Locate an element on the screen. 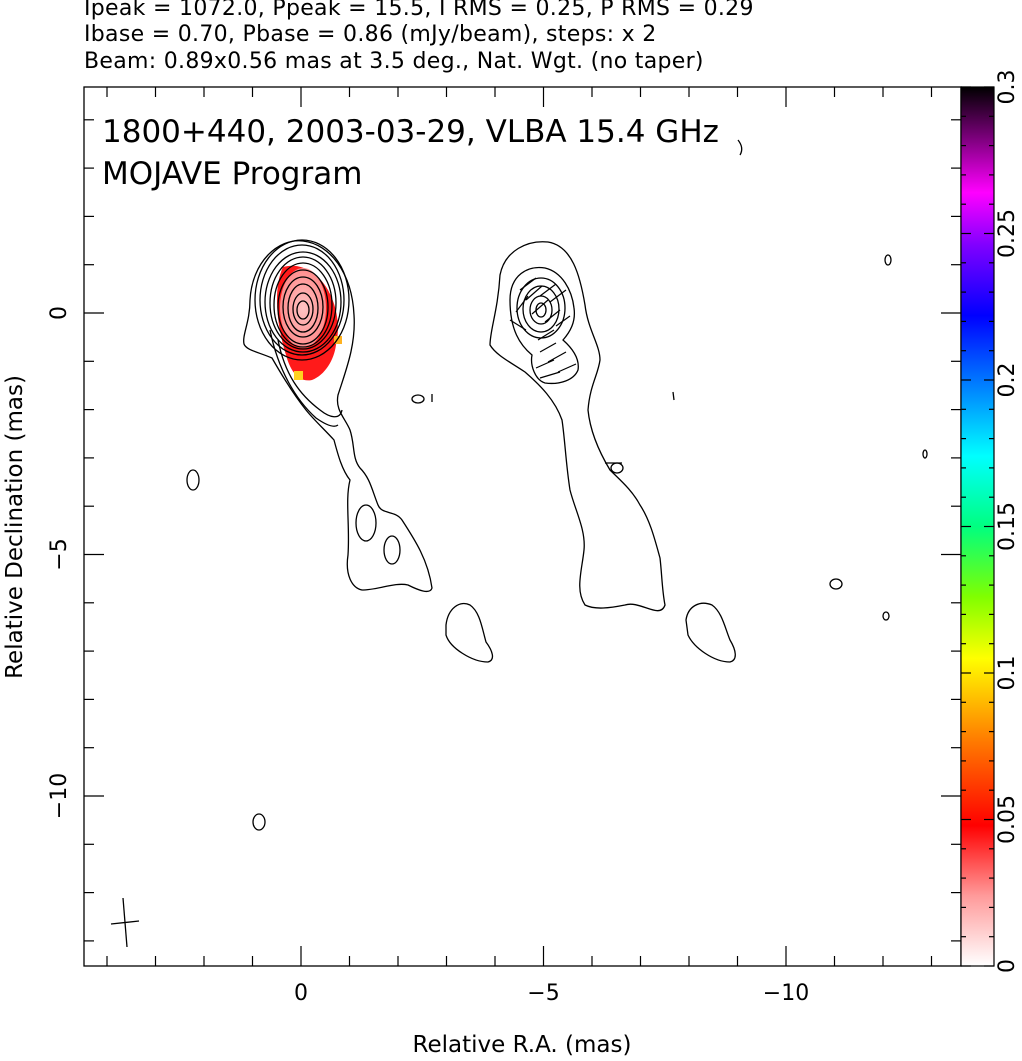 This screenshot has height=1061, width=1022. y-tick-label: −5 is located at coordinates (59, 554).